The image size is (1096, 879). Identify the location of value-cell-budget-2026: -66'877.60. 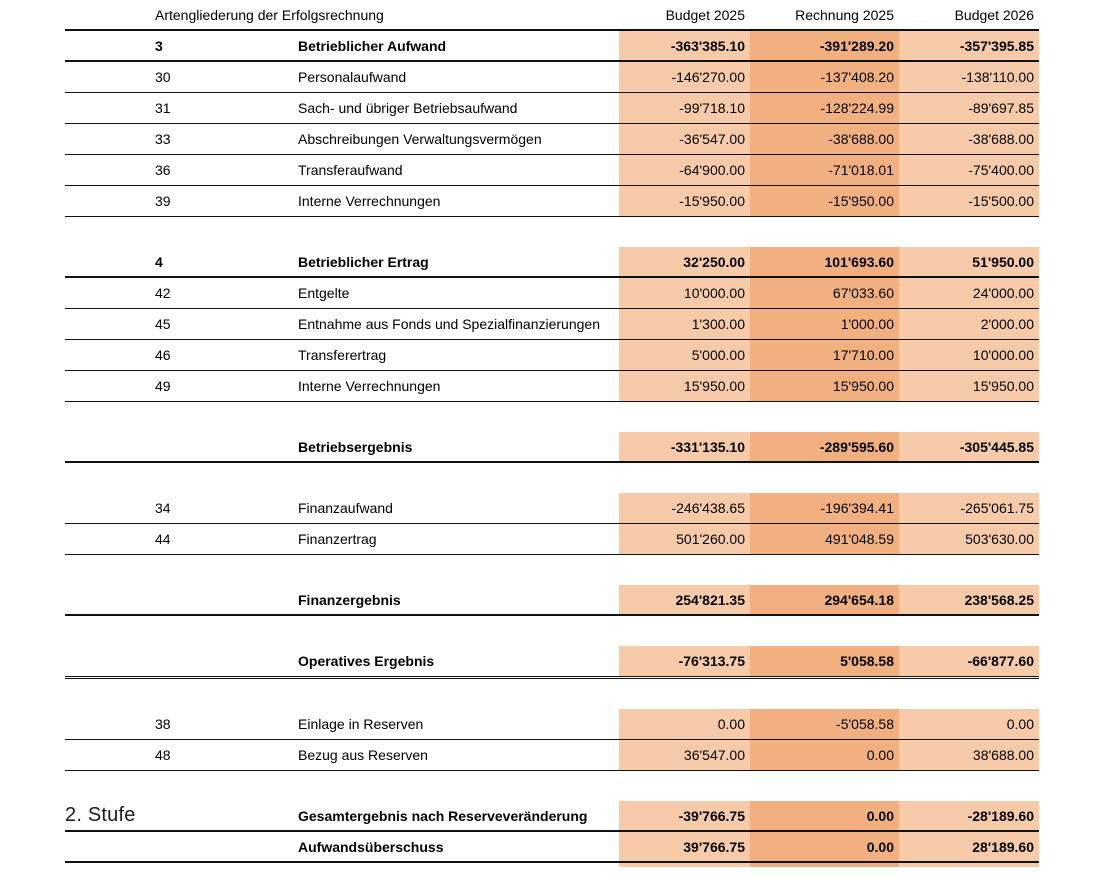
(969, 661).